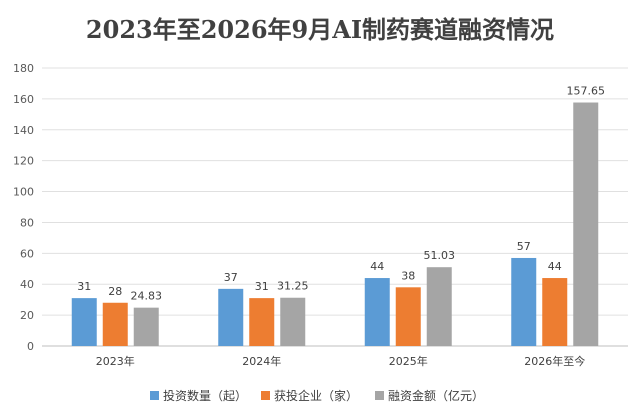 This screenshot has width=640, height=419. Describe the element at coordinates (23, 130) in the screenshot. I see `y-tick-label: 140` at that location.